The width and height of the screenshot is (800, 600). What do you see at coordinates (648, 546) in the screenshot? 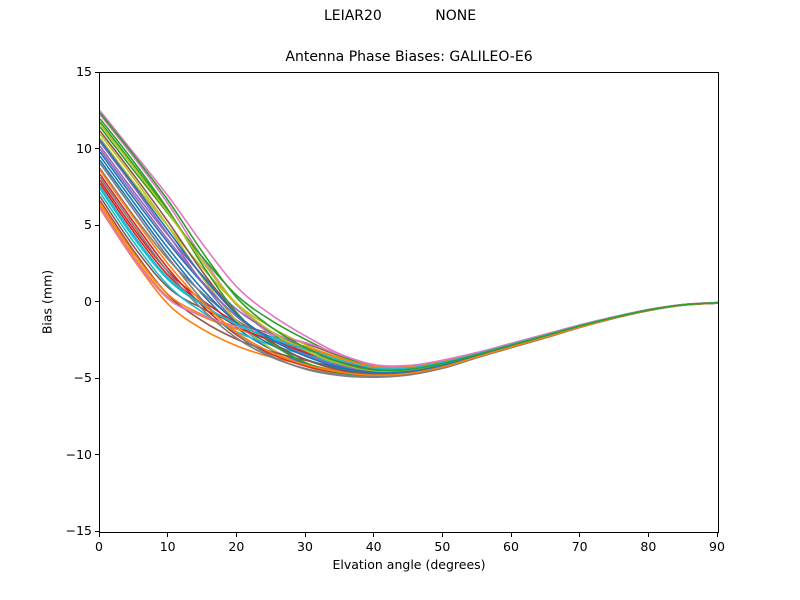
I see `x-tick-label: 80` at bounding box center [648, 546].